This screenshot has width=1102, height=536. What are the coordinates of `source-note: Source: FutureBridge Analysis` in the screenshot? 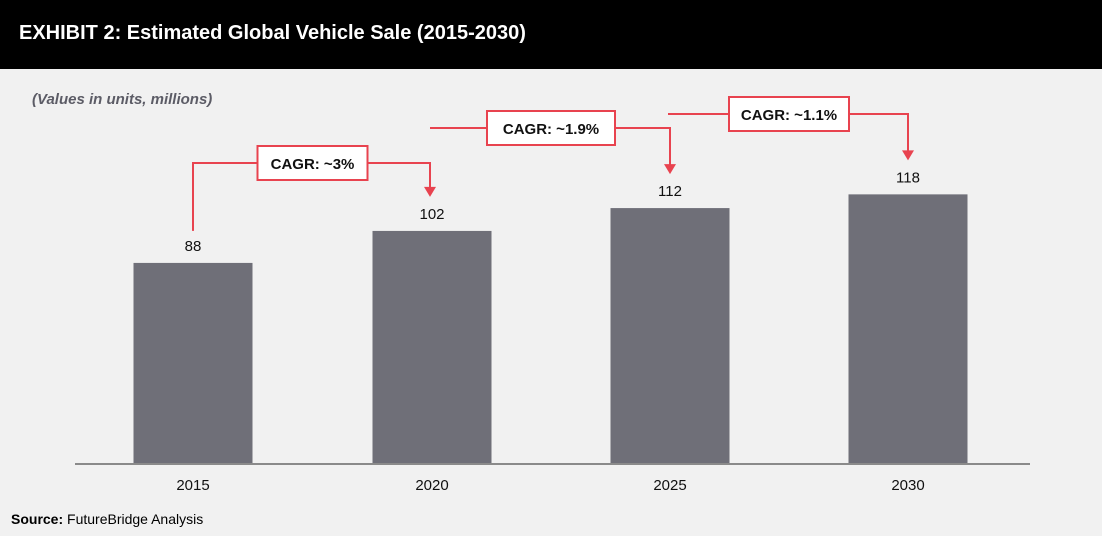 It's located at (107, 519).